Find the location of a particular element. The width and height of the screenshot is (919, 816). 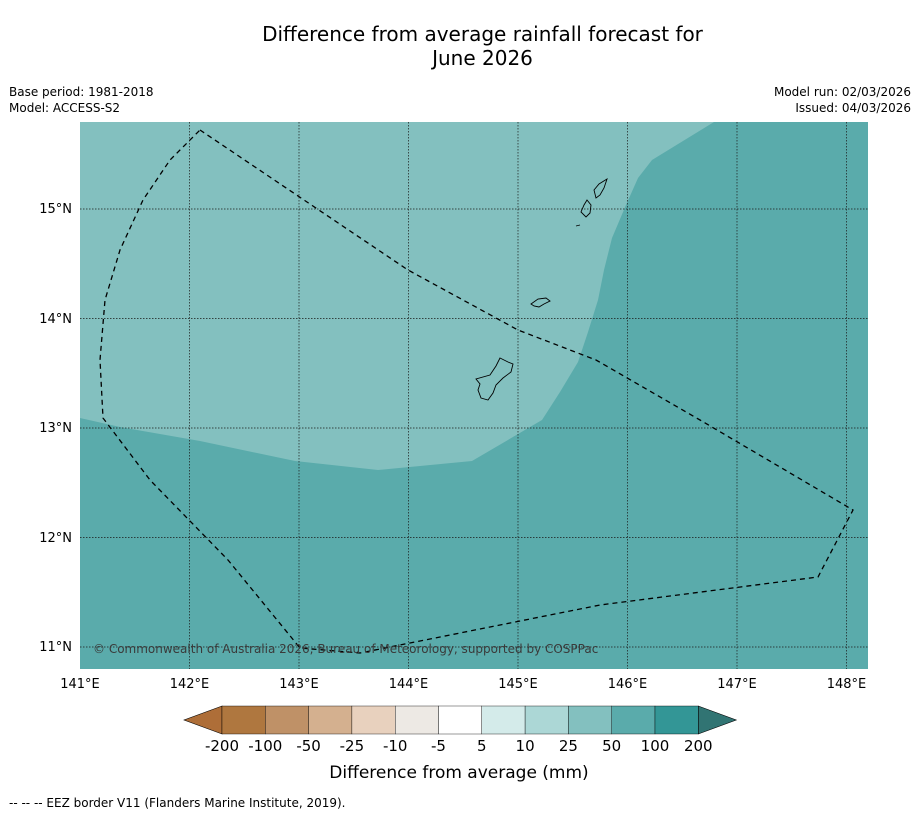

base-period: Base period: 1981-2018 is located at coordinates (81, 92).